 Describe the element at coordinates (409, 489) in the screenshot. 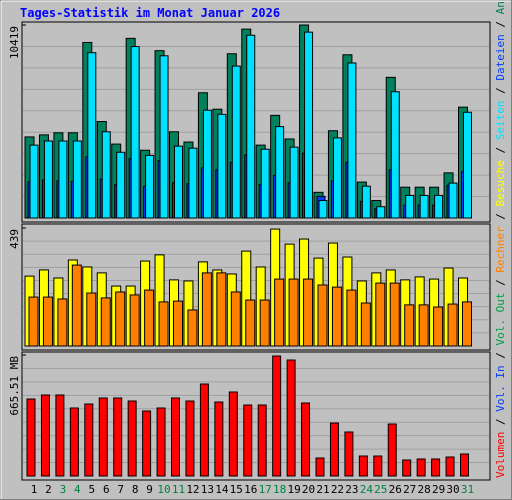

I see `x-tick-label: 27` at that location.